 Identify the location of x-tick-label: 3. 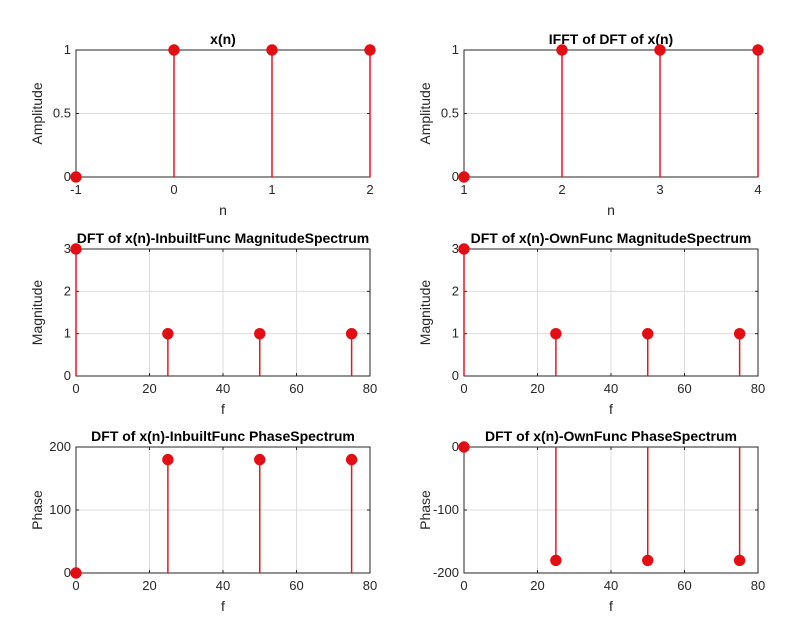
(659, 189).